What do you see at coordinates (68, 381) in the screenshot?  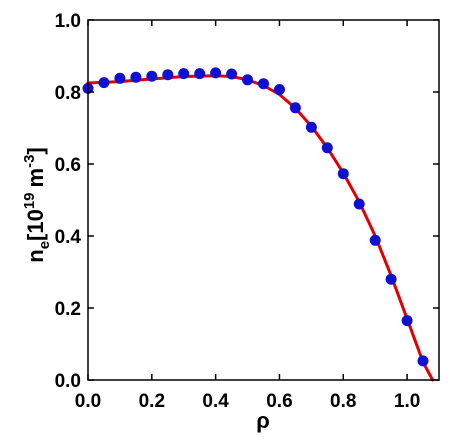 I see `y-tick-label: 0.0` at bounding box center [68, 381].